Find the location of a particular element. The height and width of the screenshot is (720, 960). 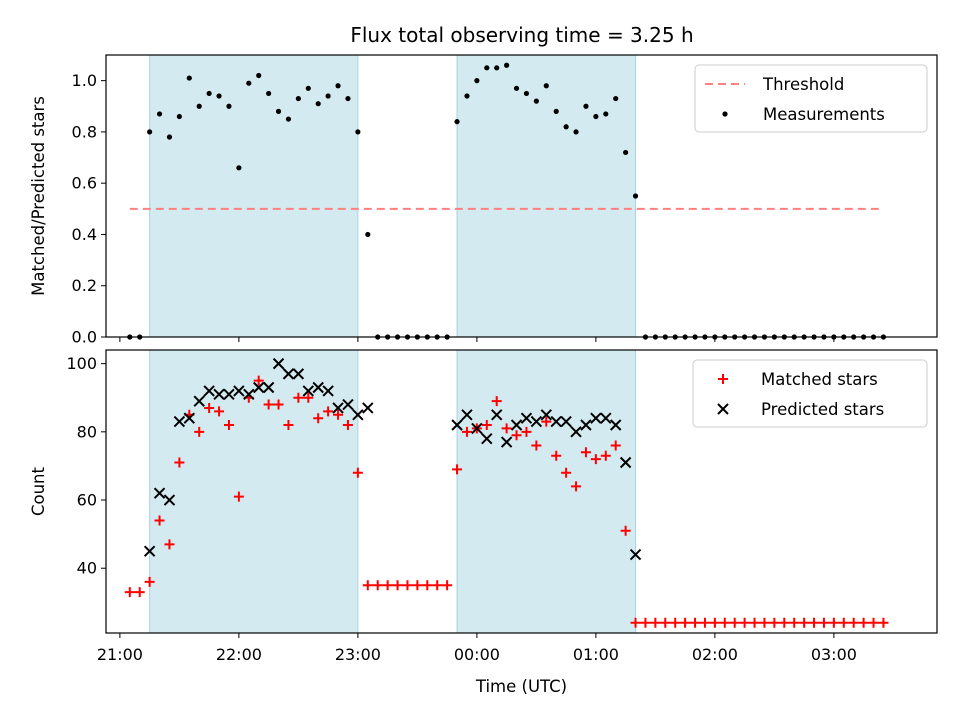

legend-label: Measurements is located at coordinates (824, 114).